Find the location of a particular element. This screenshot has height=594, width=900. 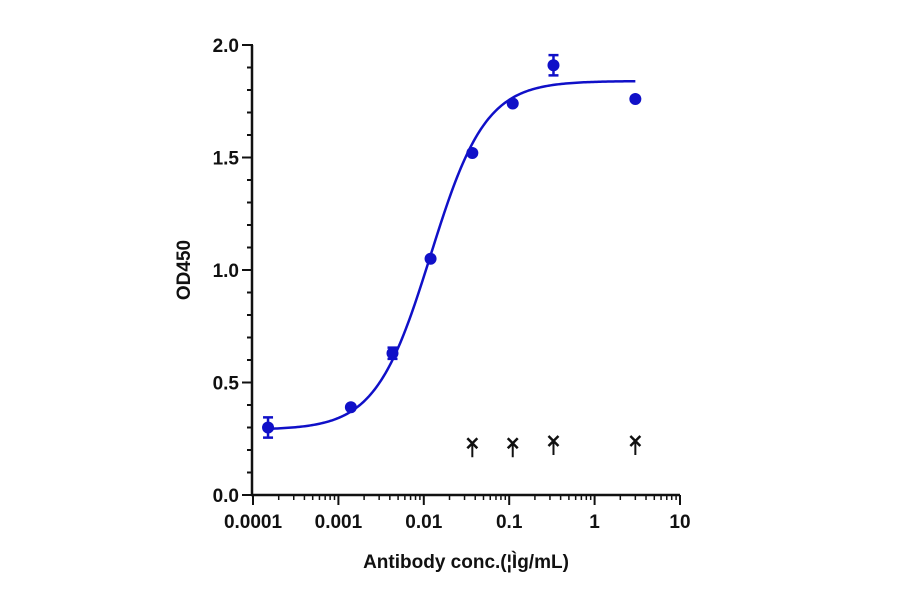

control-points is located at coordinates (554, 446).